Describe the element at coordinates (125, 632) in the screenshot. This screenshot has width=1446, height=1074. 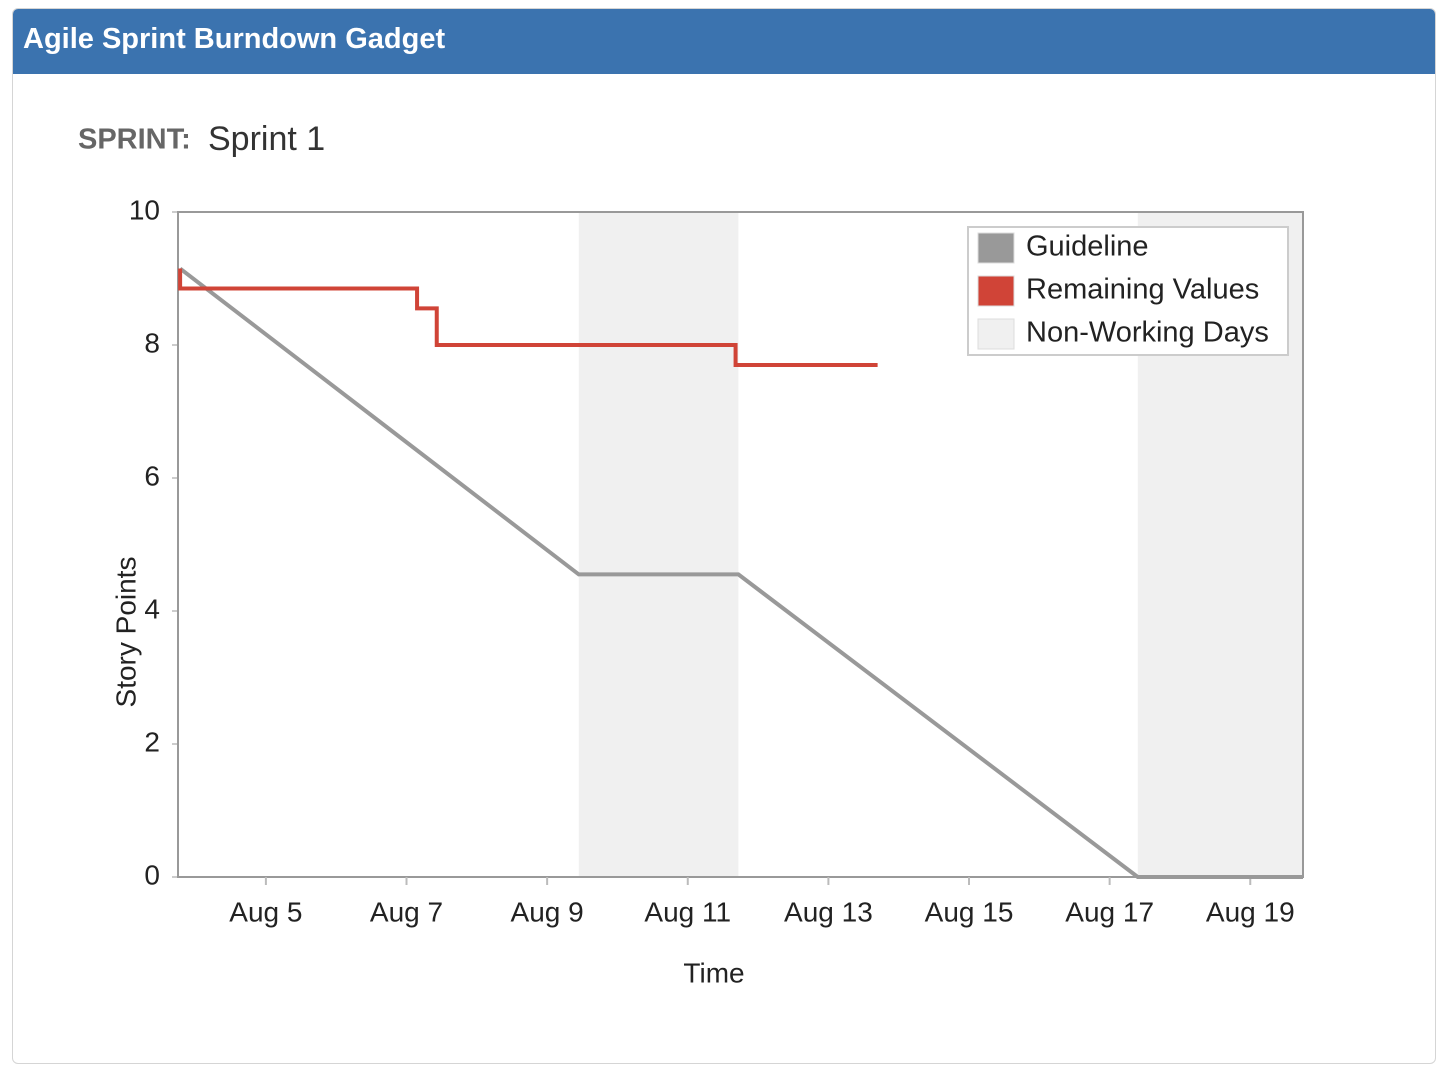
I see `y-axis-title: Story Points` at that location.